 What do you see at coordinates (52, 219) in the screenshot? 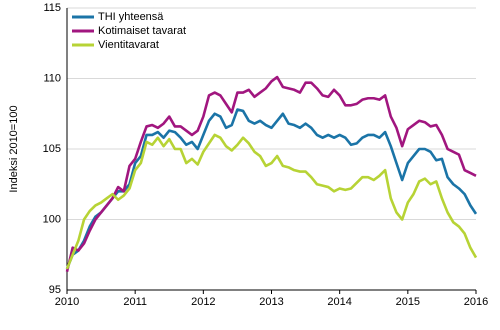
I see `y-tick-label: 100` at bounding box center [52, 219].